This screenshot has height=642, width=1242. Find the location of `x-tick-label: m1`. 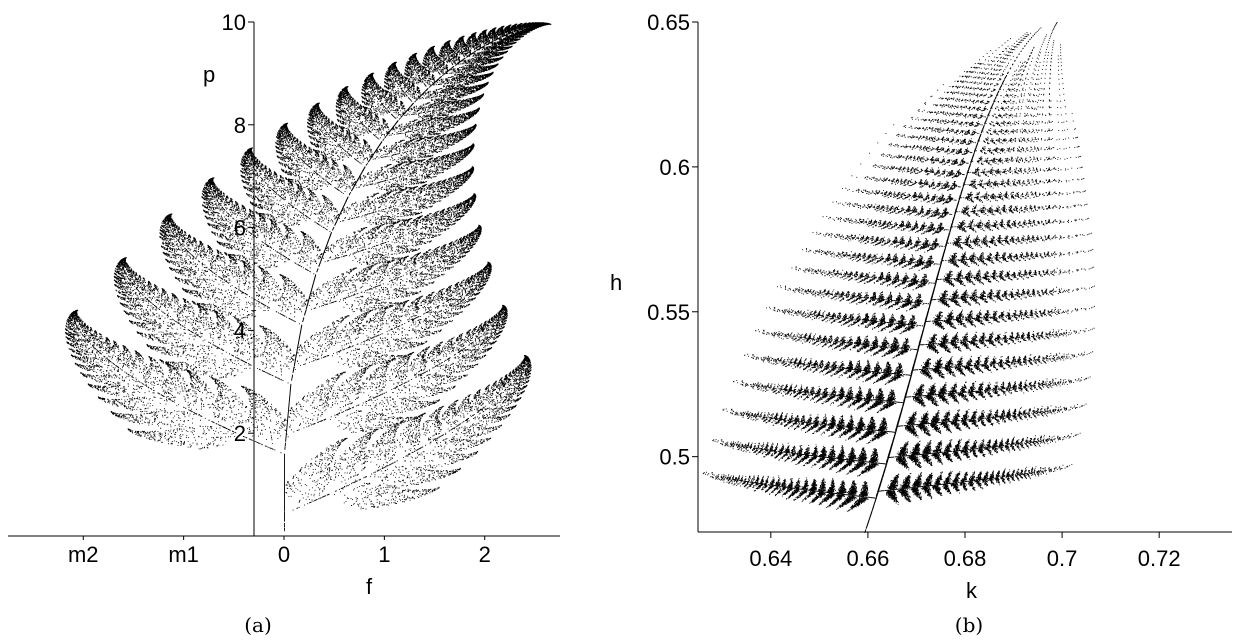

x-tick-label: m1 is located at coordinates (183, 554).